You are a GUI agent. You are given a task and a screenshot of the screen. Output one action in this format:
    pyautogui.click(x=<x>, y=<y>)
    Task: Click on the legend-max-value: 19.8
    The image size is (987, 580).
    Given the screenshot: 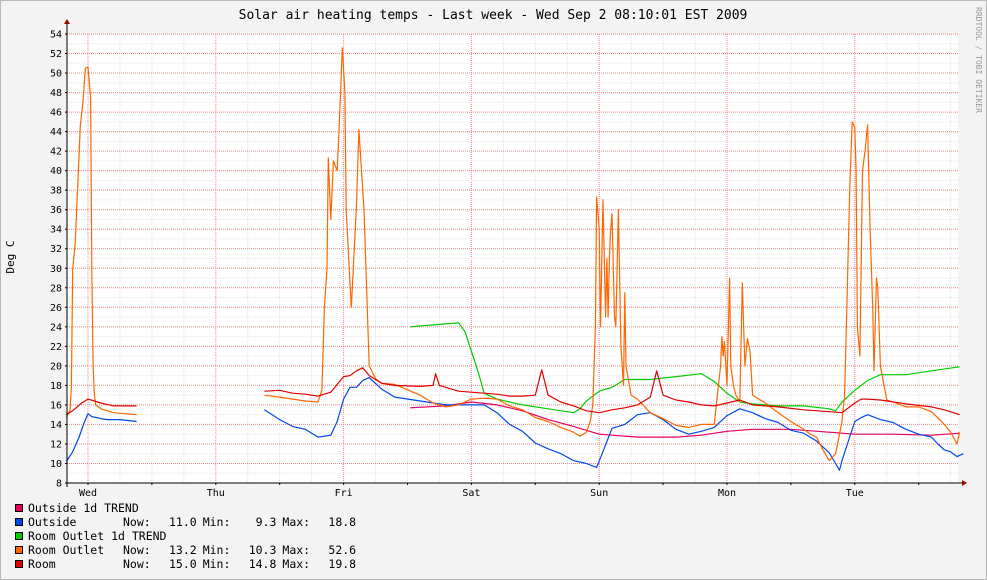 What is the action you would take?
    pyautogui.click(x=342, y=564)
    